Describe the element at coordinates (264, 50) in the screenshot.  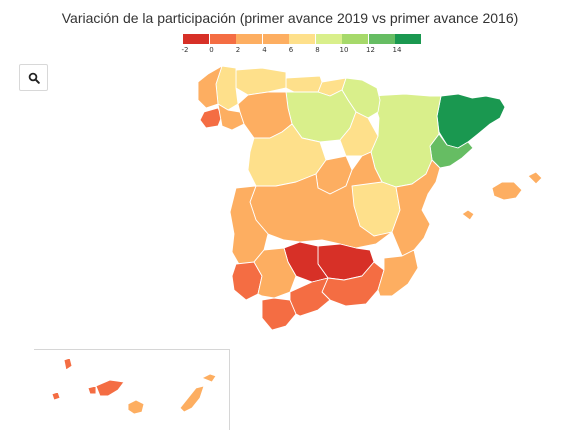
I see `legend-tick-label: 4` at that location.